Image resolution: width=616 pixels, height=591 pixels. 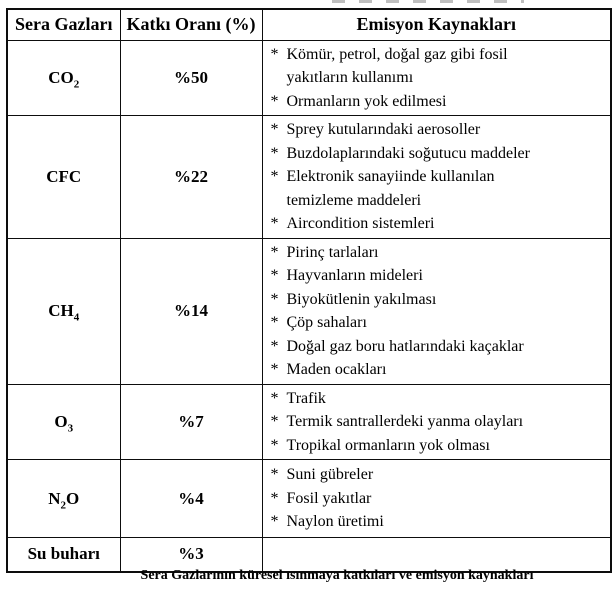 What do you see at coordinates (438, 399) in the screenshot?
I see `source-item: * Trafik` at bounding box center [438, 399].